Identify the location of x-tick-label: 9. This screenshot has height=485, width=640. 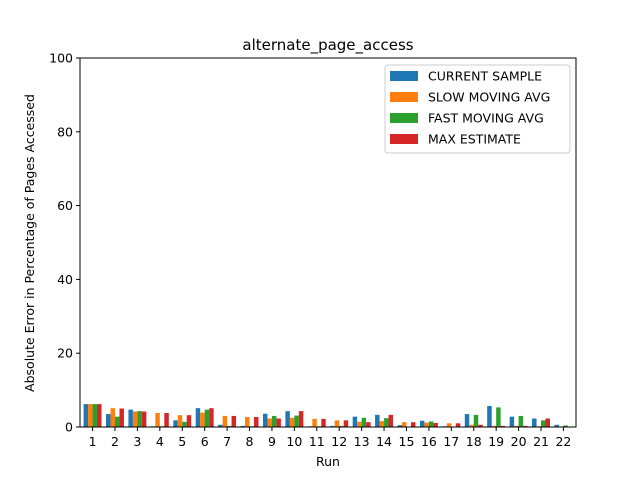
(272, 441).